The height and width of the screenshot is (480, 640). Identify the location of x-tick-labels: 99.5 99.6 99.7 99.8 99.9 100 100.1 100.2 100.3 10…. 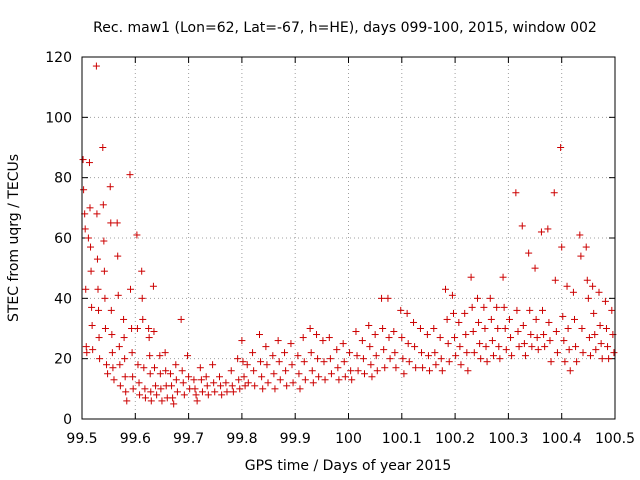
(350, 439).